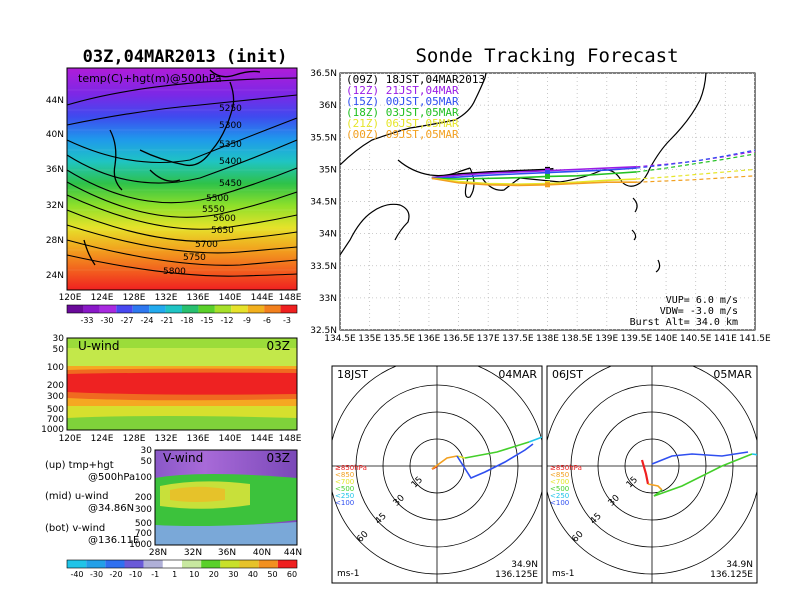  I want to click on lat-tick: 36N, so click(55, 170).